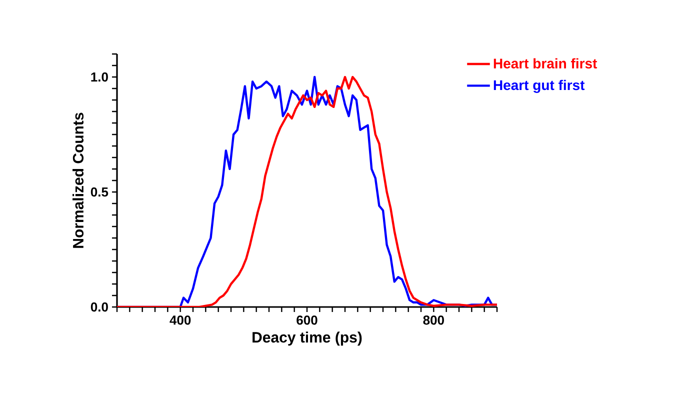 The width and height of the screenshot is (692, 402). Describe the element at coordinates (433, 320) in the screenshot. I see `x-tick-label: 800` at that location.